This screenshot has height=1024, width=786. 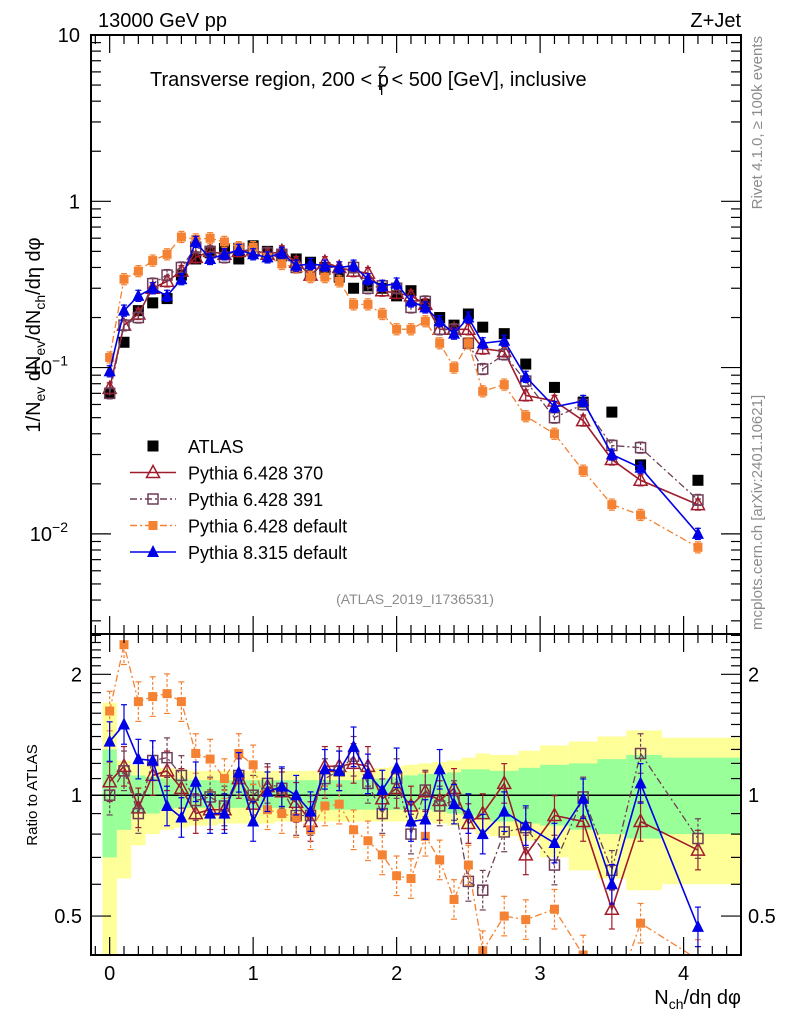 I want to click on ylabel-sub: ch, so click(x=40, y=302).